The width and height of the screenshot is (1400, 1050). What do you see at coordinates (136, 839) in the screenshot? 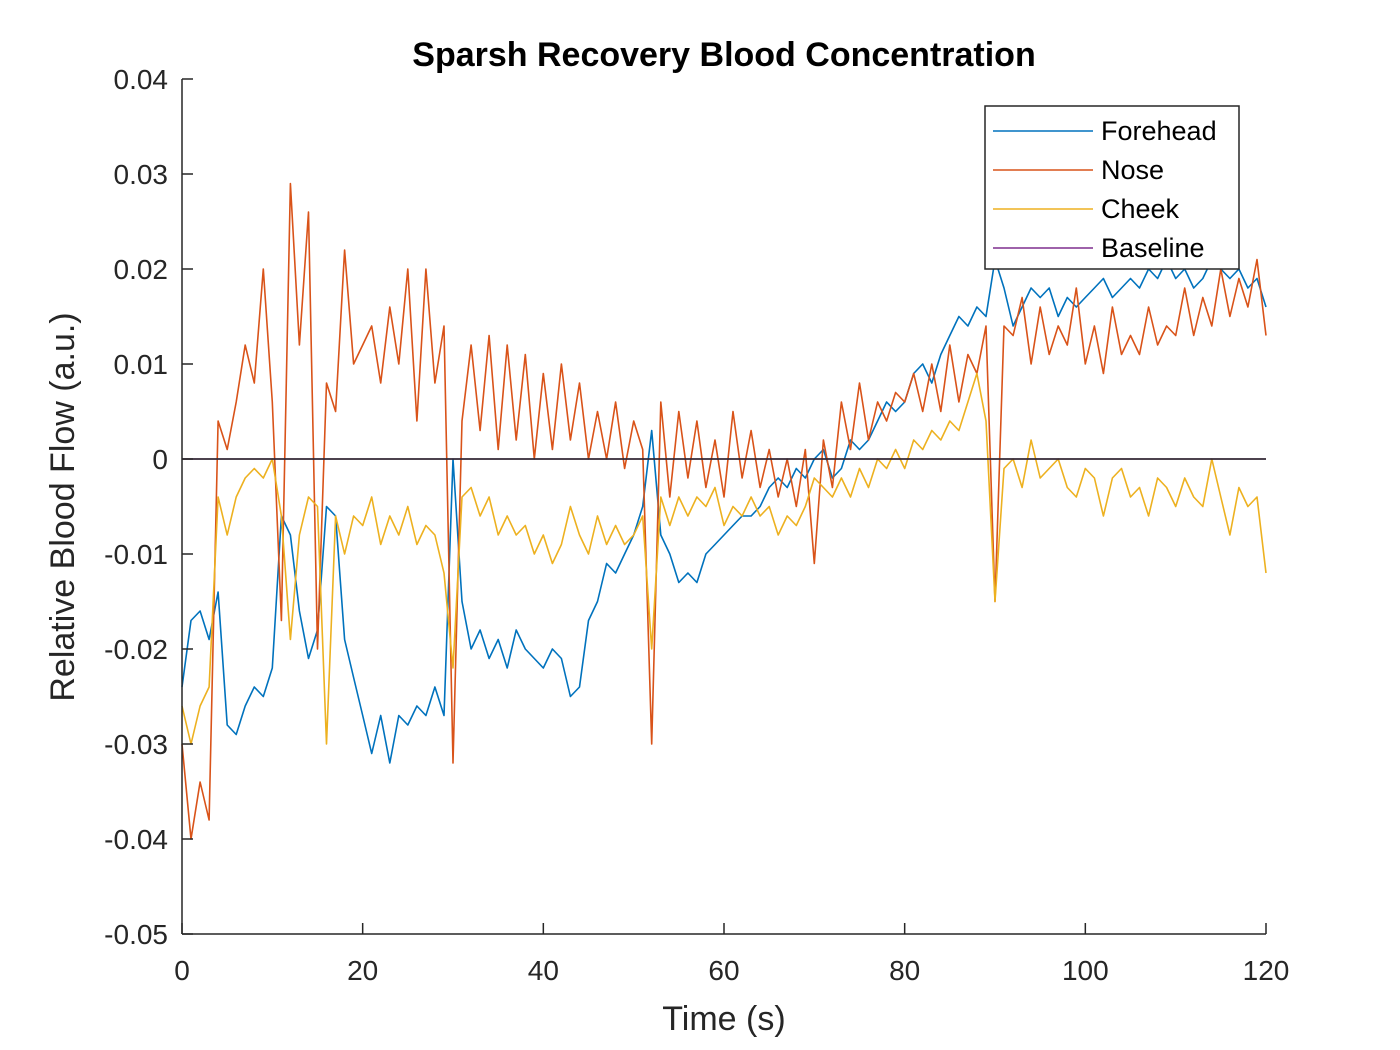
I see `y-tick-label: -0.04` at bounding box center [136, 839].